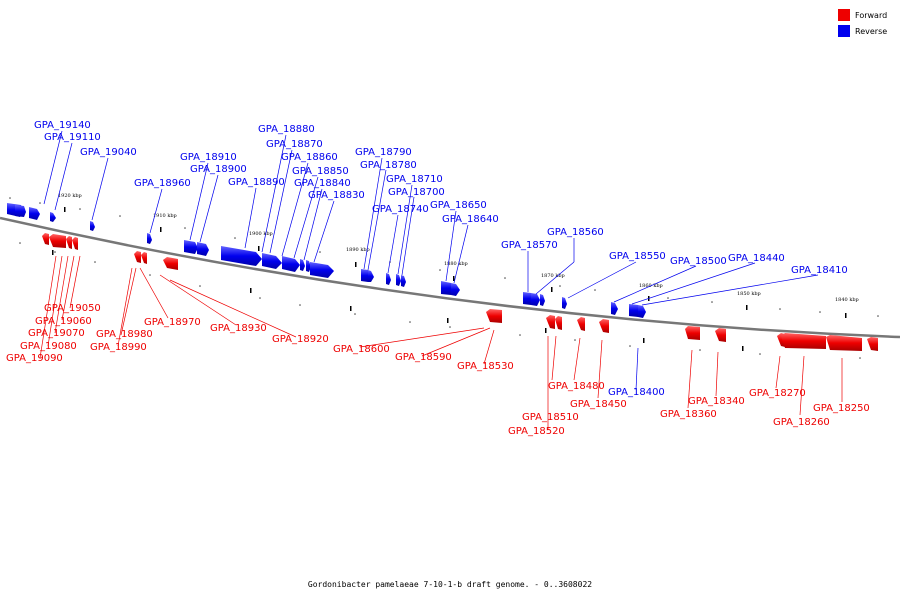 This screenshot has height=600, width=900. I want to click on gene-label: GPA_18600, so click(361, 349).